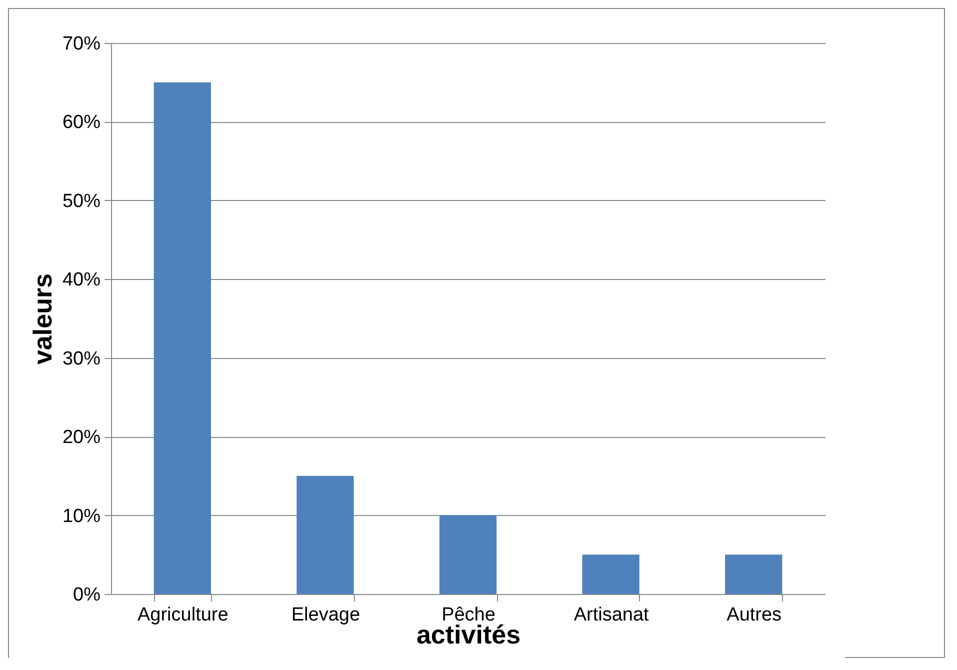  What do you see at coordinates (754, 615) in the screenshot?
I see `x-tick-label: Autres` at bounding box center [754, 615].